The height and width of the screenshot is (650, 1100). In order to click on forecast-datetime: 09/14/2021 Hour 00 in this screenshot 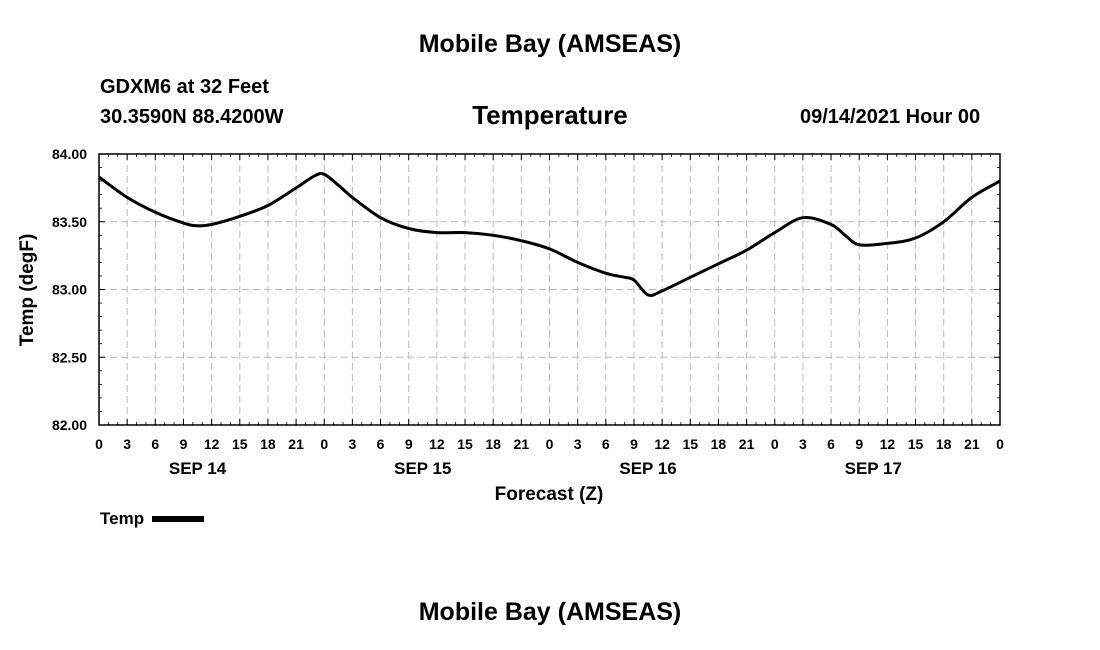, I will do `click(890, 117)`.